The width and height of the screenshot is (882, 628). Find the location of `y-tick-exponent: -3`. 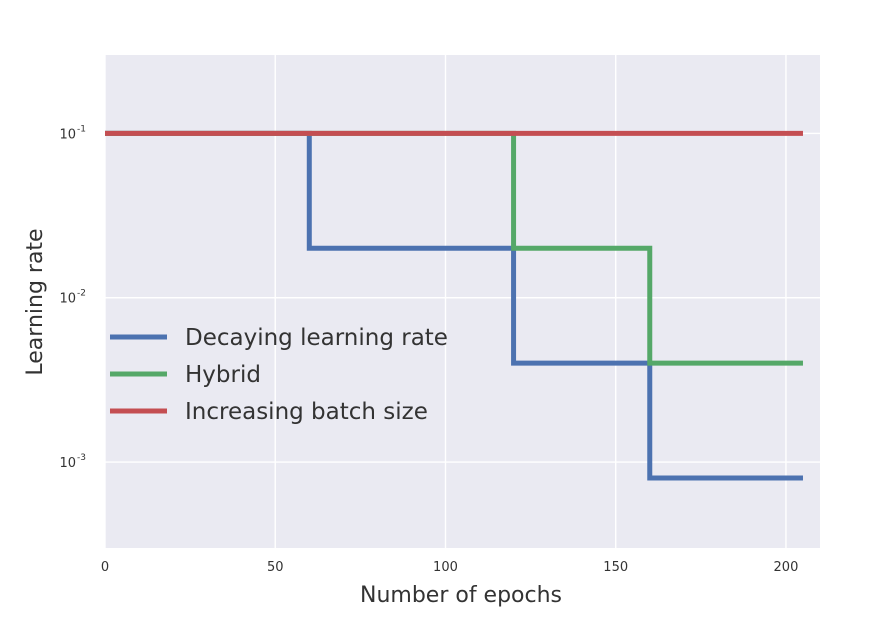

y-tick-exponent: -3 is located at coordinates (81, 458).